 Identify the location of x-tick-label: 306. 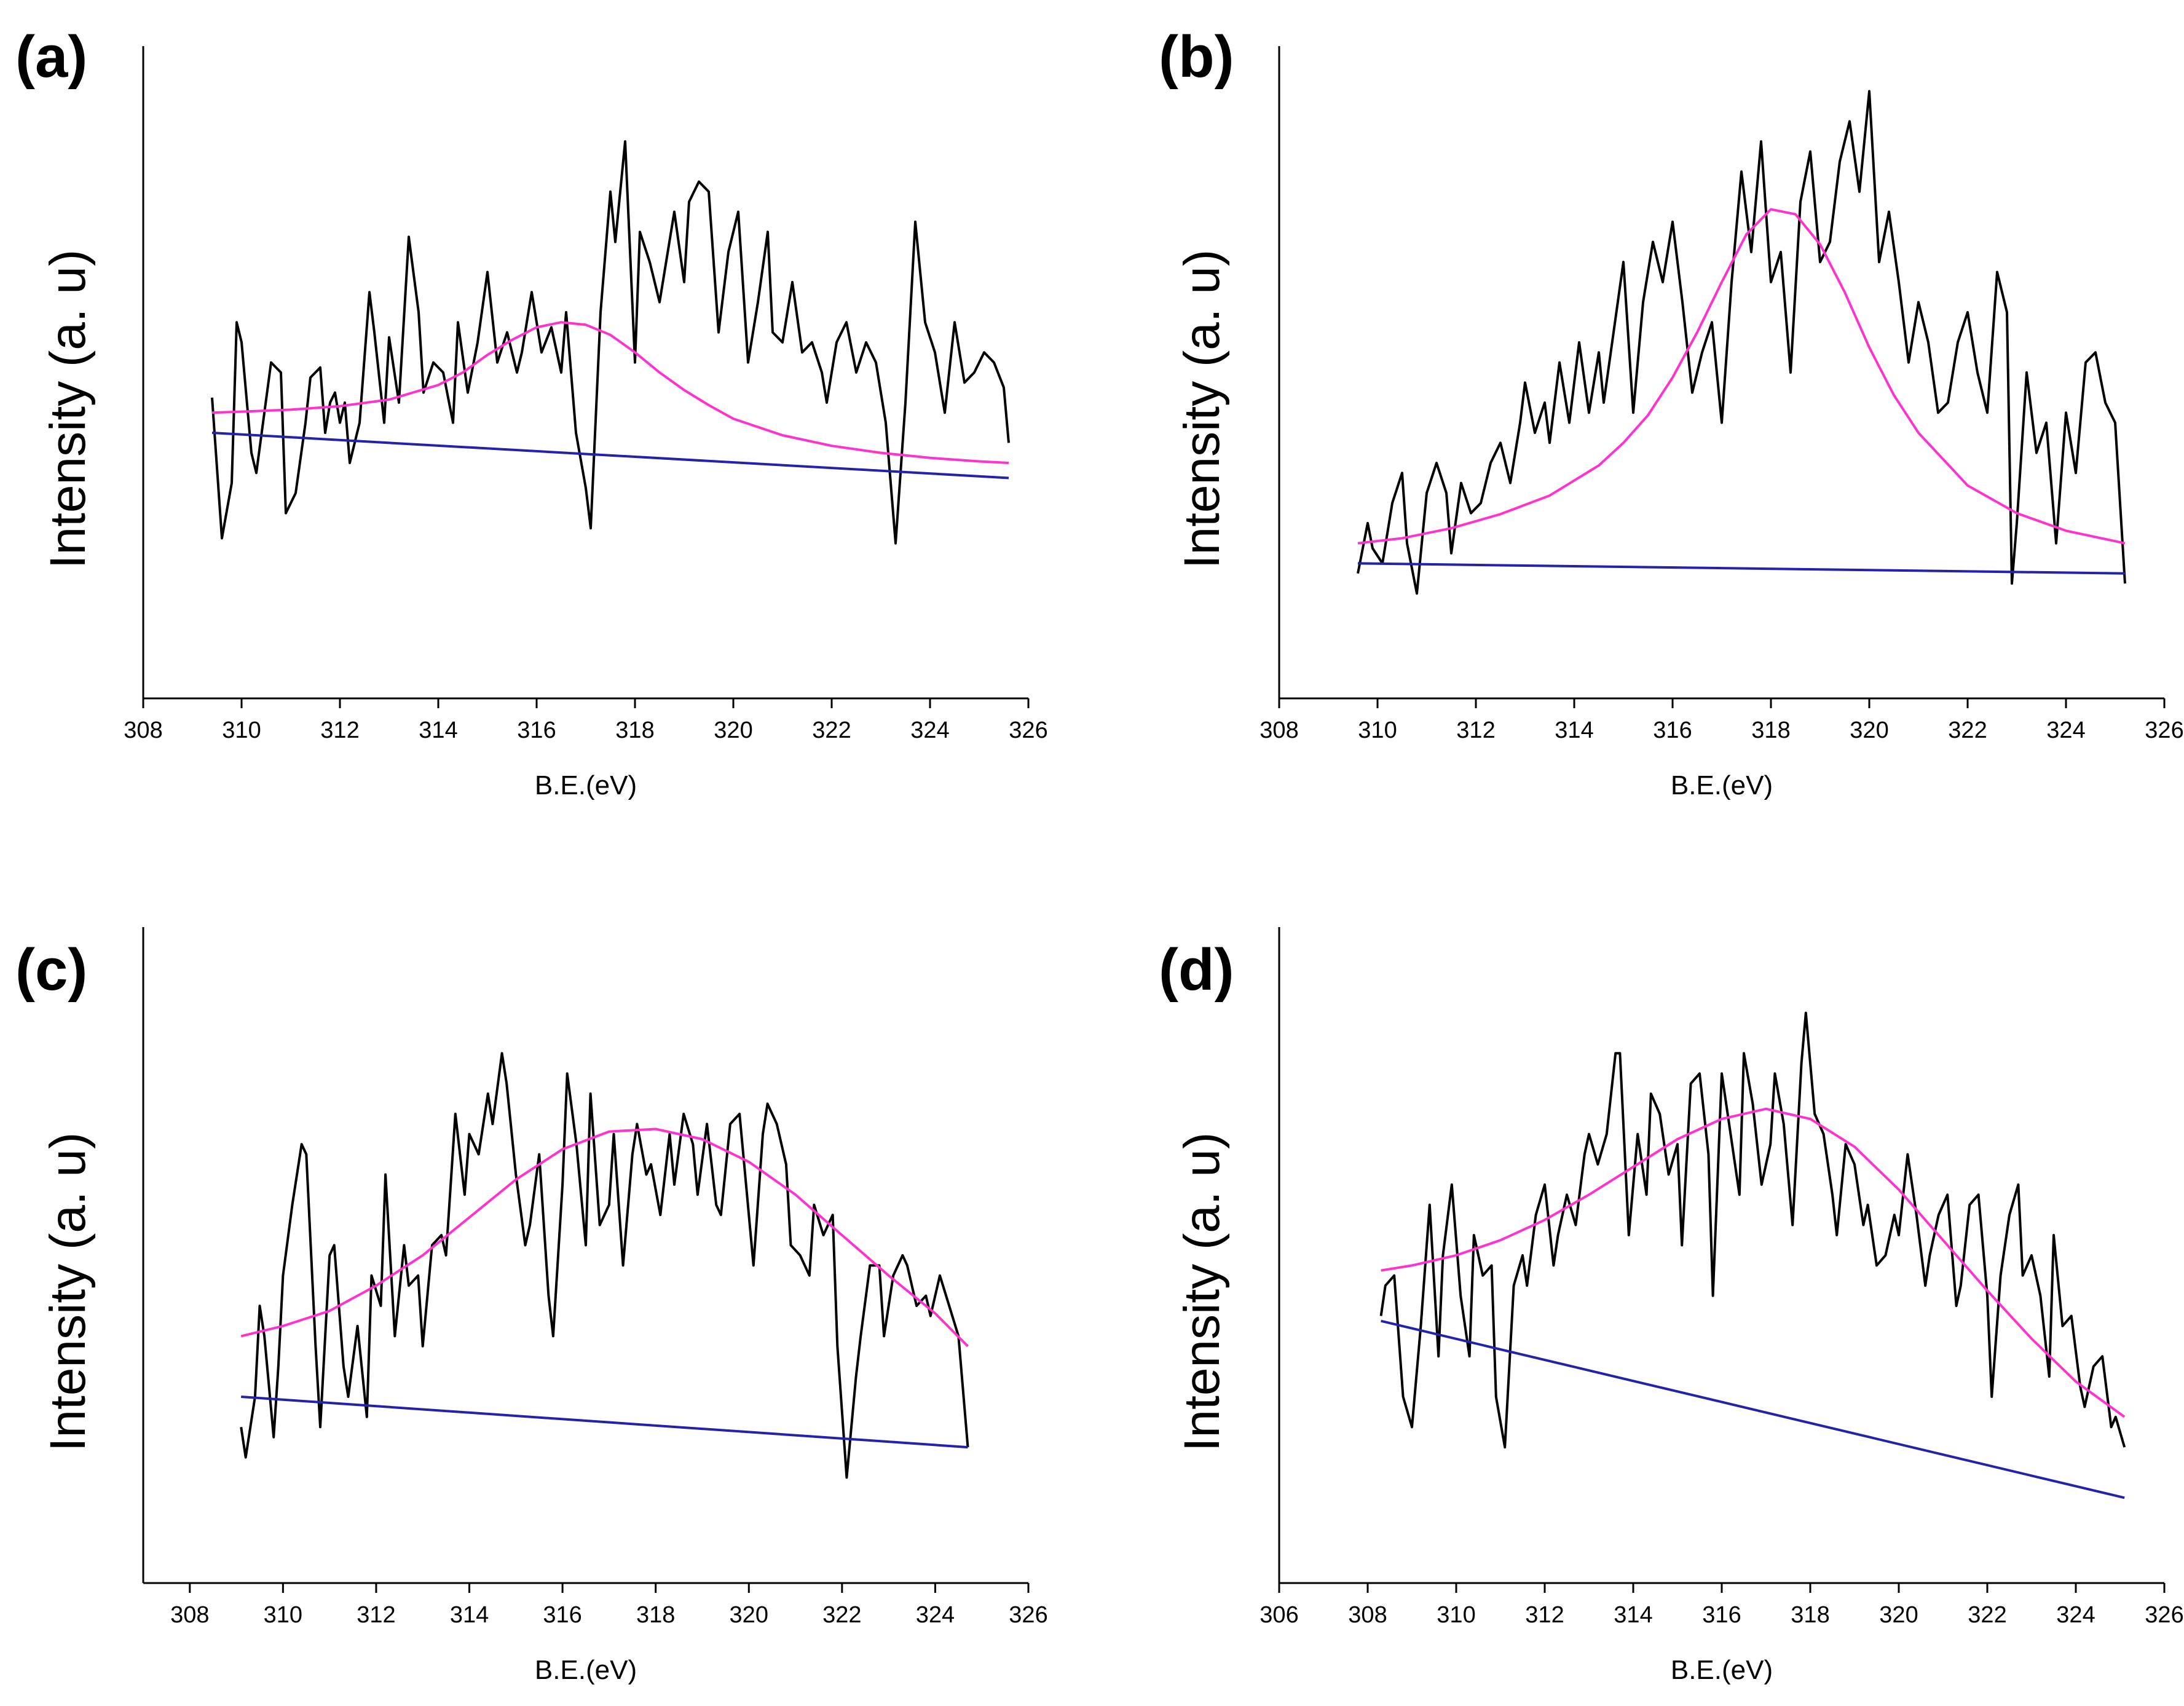
(1279, 1615).